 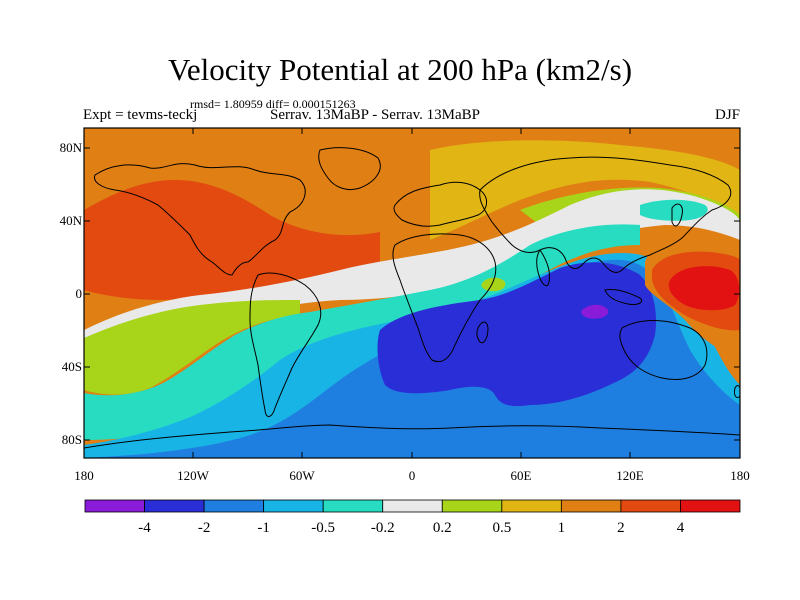 I want to click on colorbar-label-3: -0.5, so click(x=323, y=528).